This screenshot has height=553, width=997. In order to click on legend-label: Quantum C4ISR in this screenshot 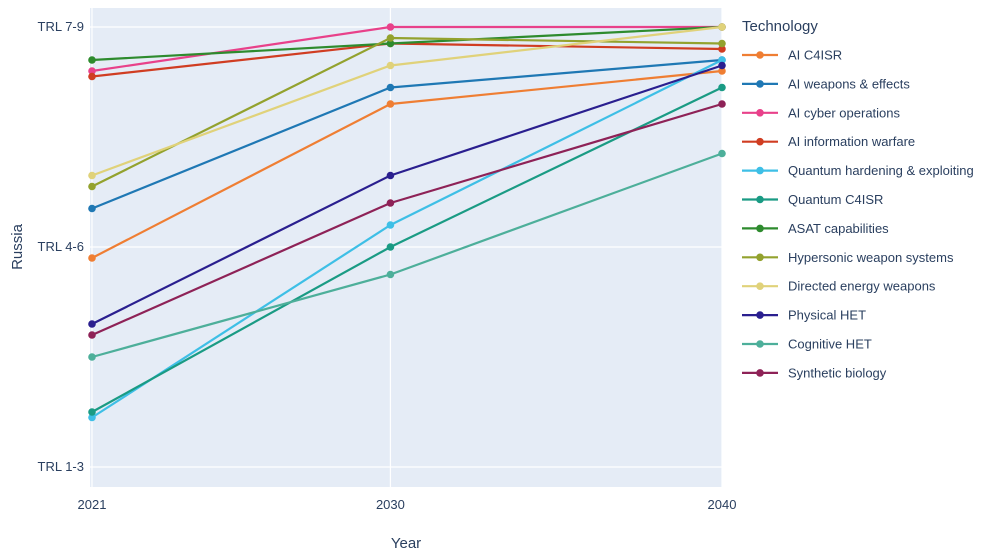, I will do `click(835, 199)`.